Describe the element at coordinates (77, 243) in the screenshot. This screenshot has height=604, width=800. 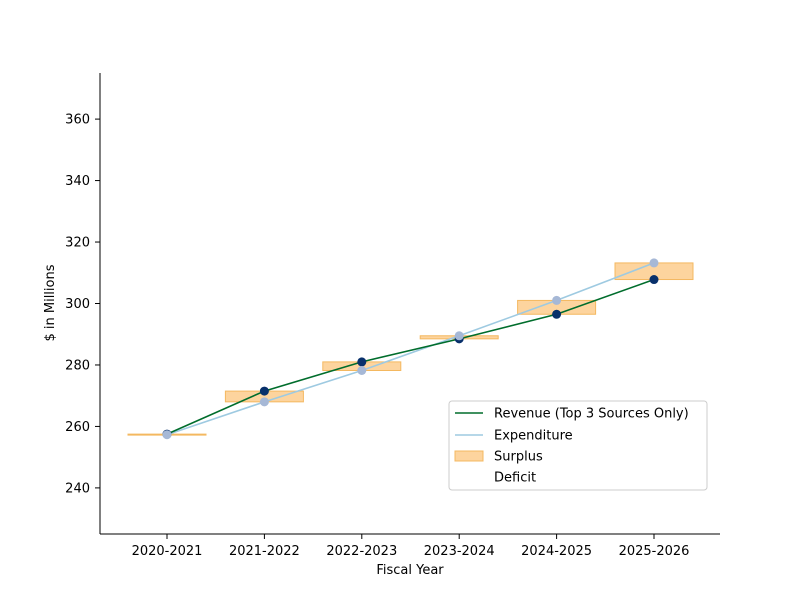
I see `y-tick-label: 320` at that location.